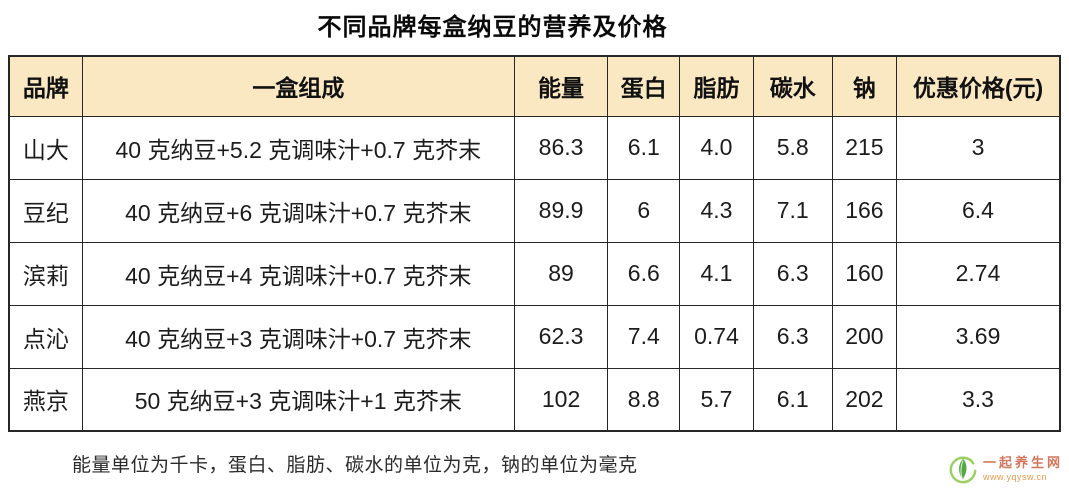 The width and height of the screenshot is (1069, 491). I want to click on sodium-cell: 215, so click(864, 147).